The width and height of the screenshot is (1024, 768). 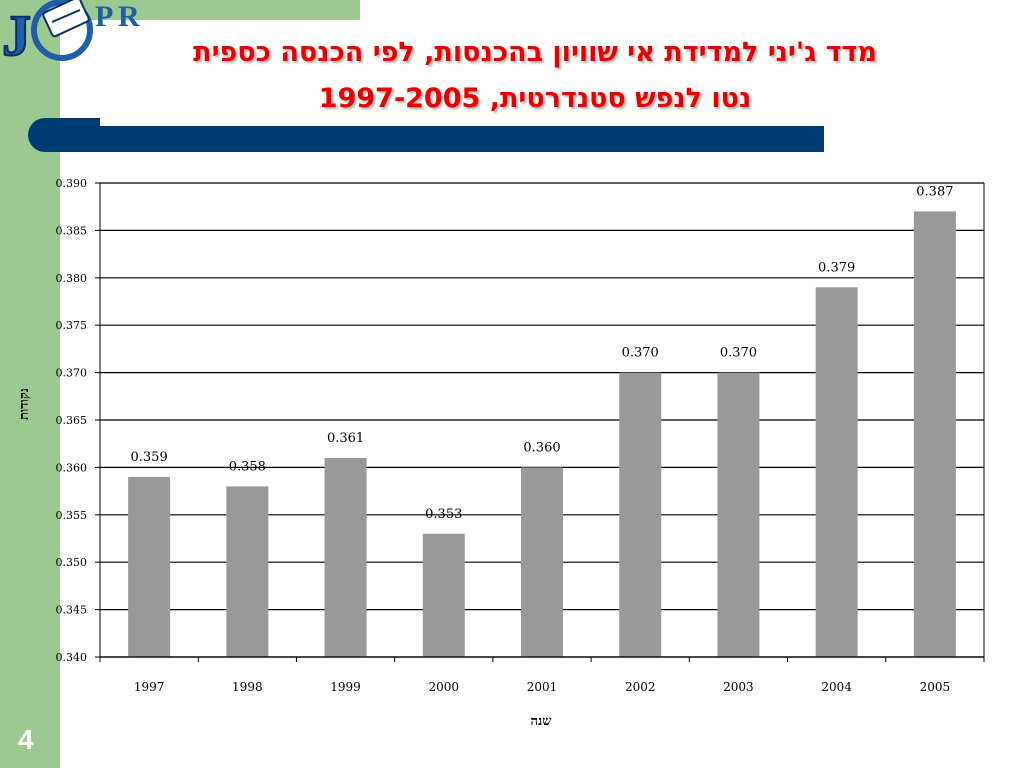 What do you see at coordinates (934, 434) in the screenshot?
I see `bar-2005` at bounding box center [934, 434].